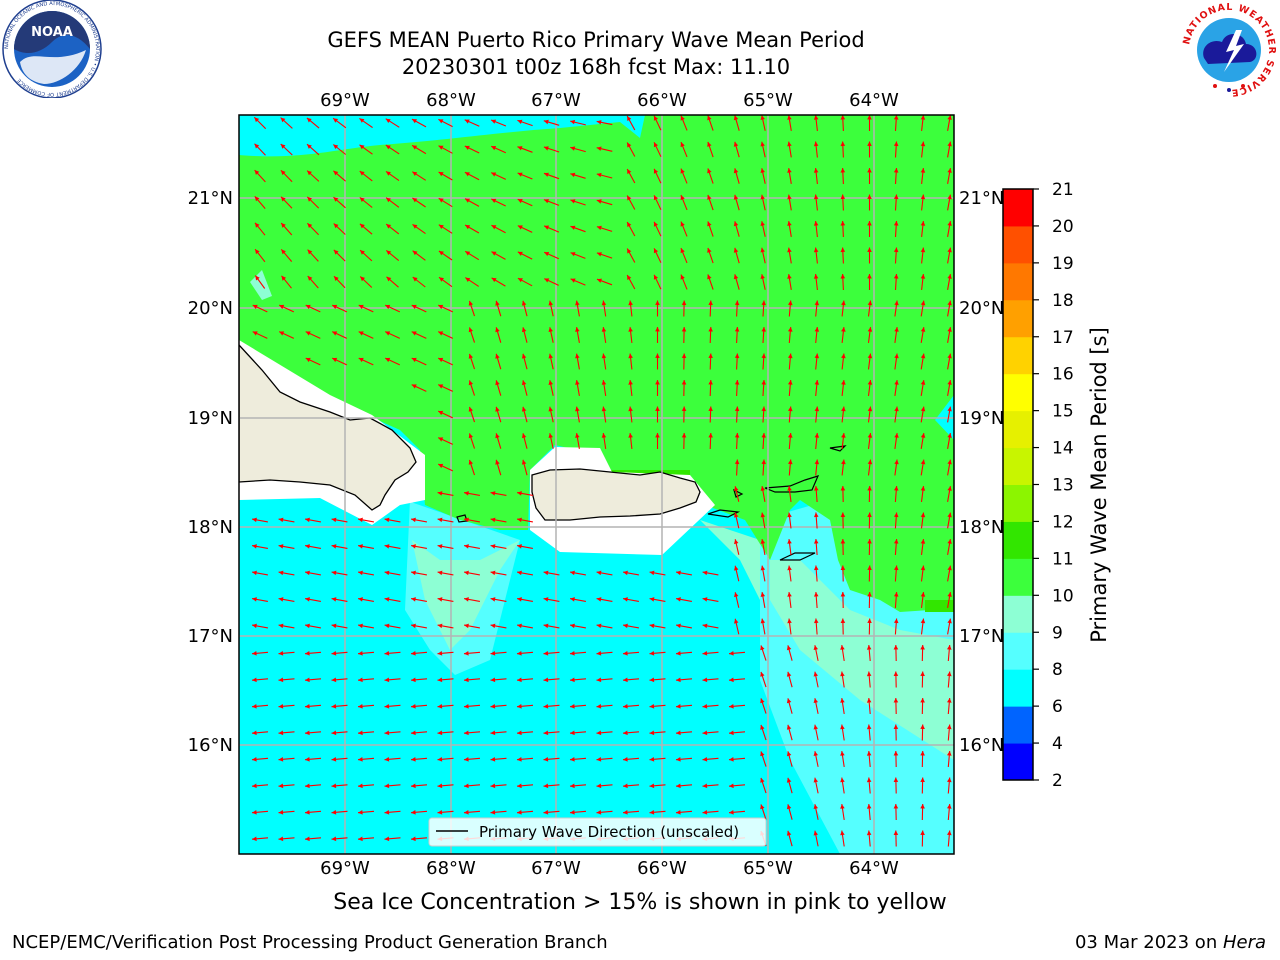 Image resolution: width=1280 pixels, height=960 pixels. Describe the element at coordinates (1063, 227) in the screenshot. I see `colorbar-tick-label: 20` at that location.